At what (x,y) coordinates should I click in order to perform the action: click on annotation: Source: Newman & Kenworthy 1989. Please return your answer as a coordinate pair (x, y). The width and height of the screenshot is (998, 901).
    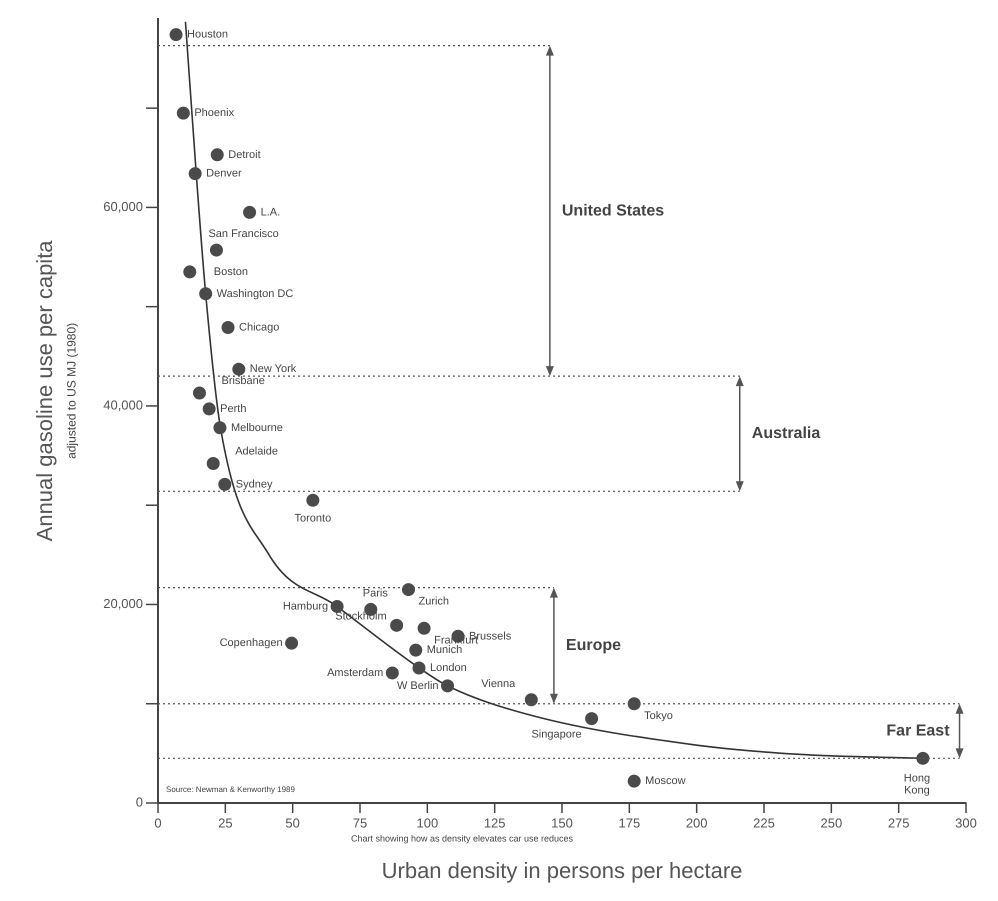
    Looking at the image, I should click on (231, 789).